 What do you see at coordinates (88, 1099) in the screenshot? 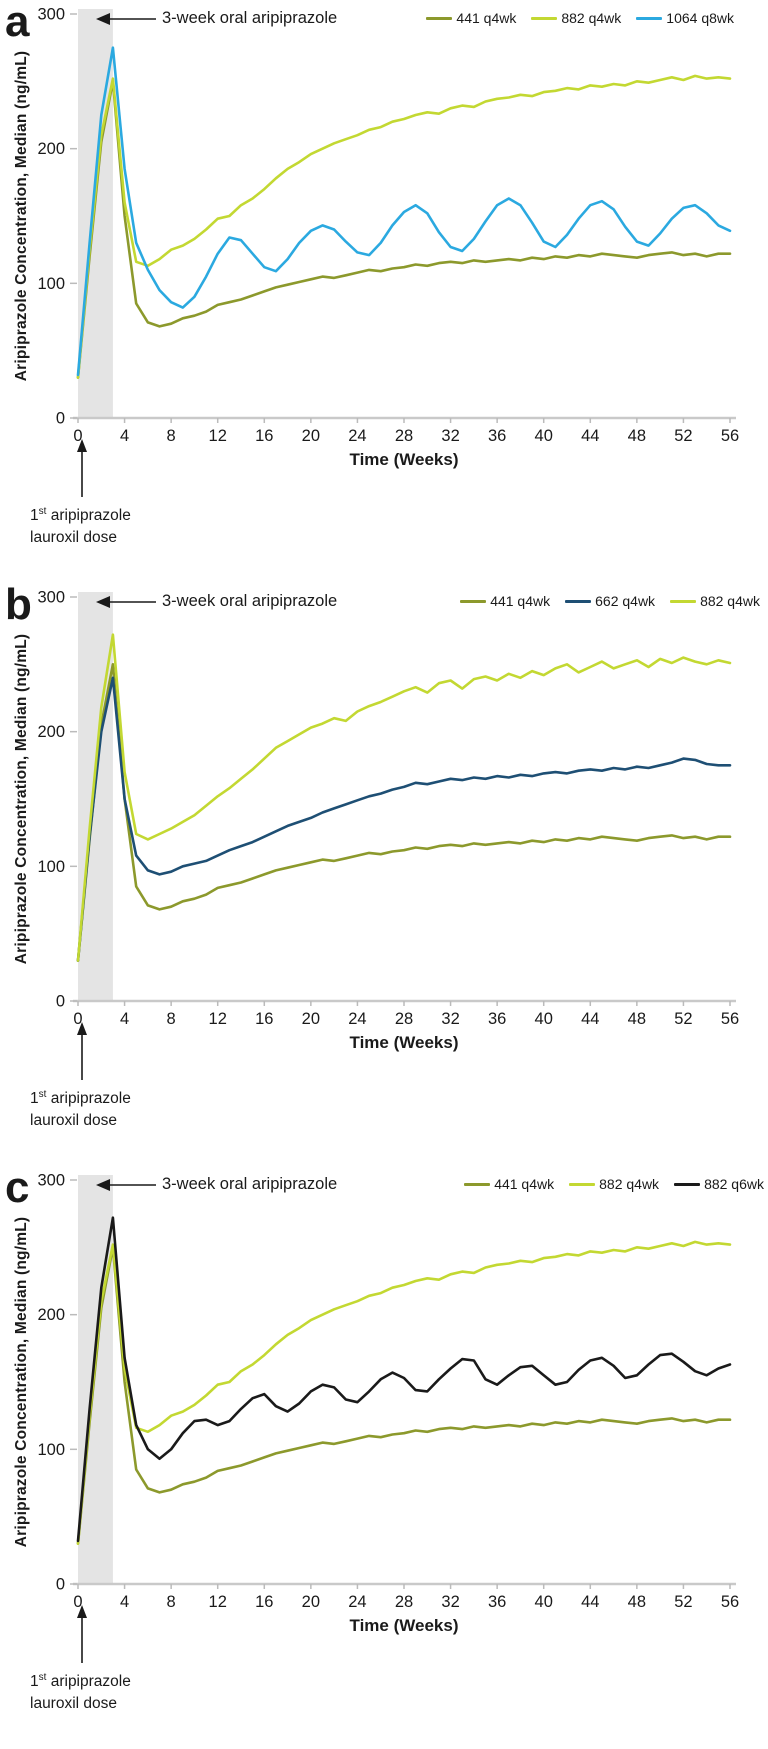
I see `dose-note-line1: aripiprazole` at bounding box center [88, 1099].